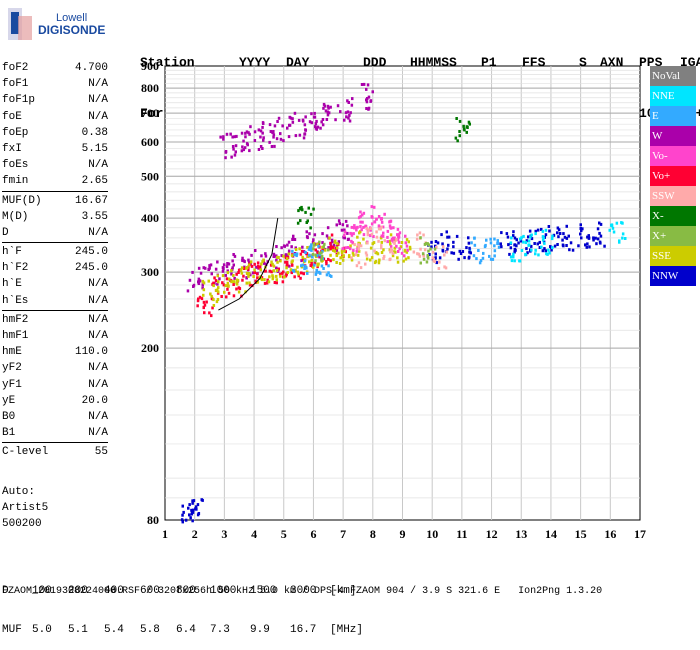 The image size is (700, 650). I want to click on param-row: MUF(D) 16.67, so click(55, 201).